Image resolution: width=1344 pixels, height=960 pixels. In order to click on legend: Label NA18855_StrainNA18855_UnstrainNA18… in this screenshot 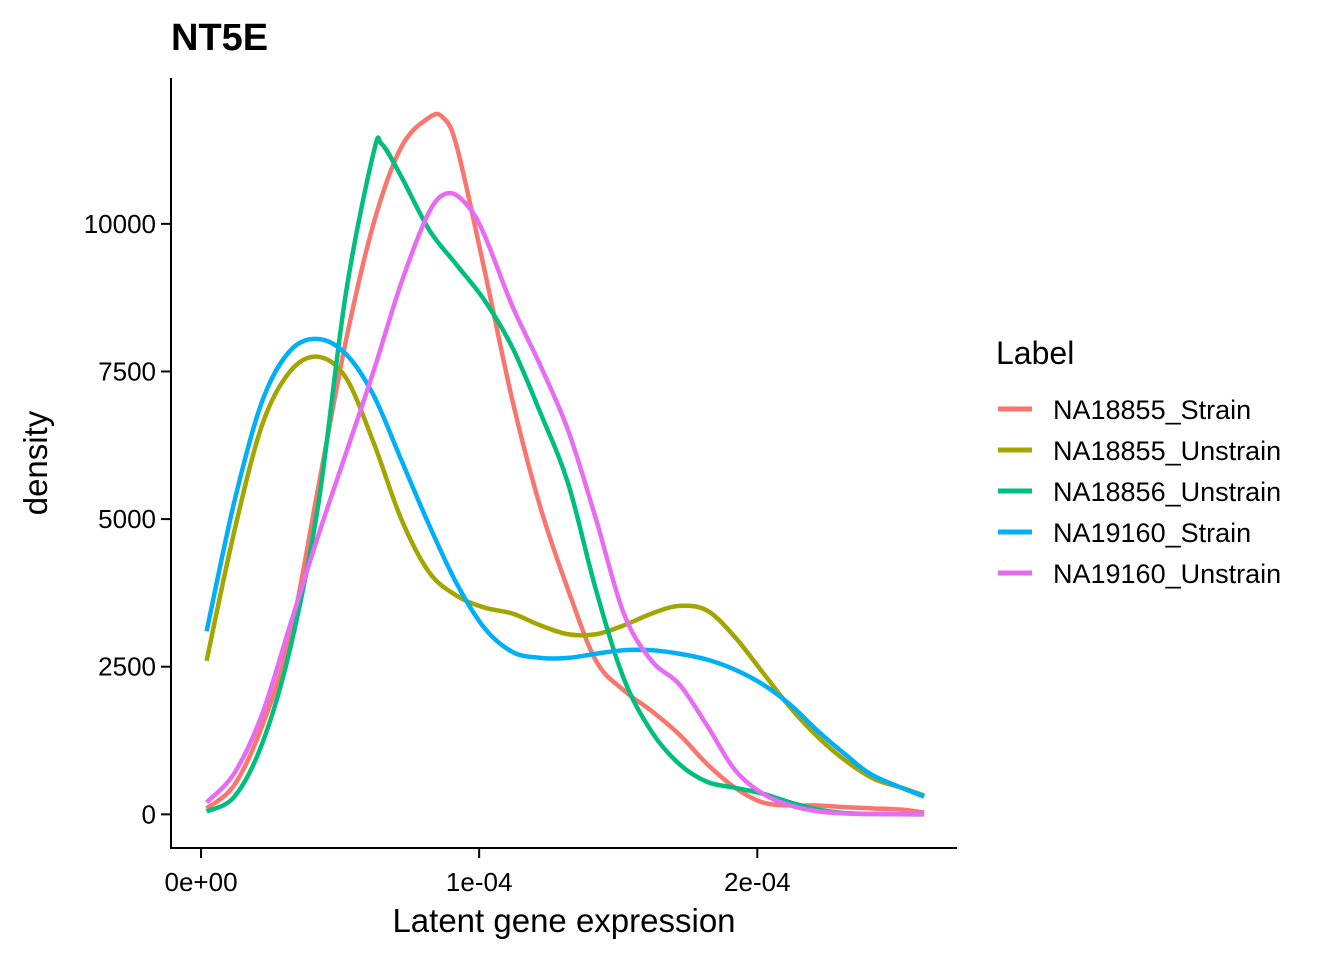, I will do `click(1138, 462)`.